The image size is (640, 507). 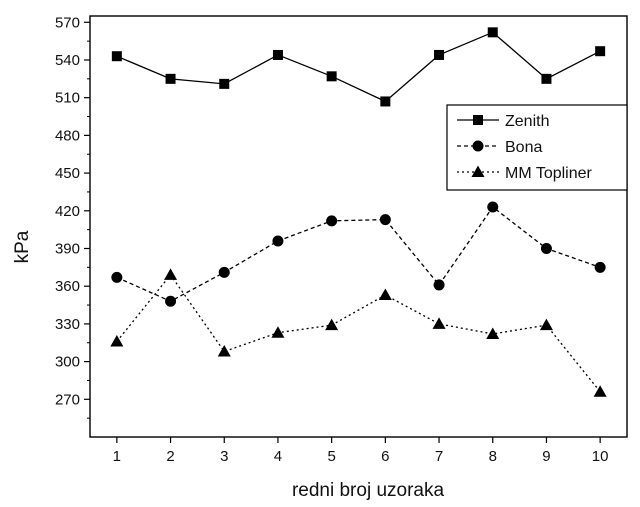 I want to click on legend-marker-triangle, so click(x=478, y=171).